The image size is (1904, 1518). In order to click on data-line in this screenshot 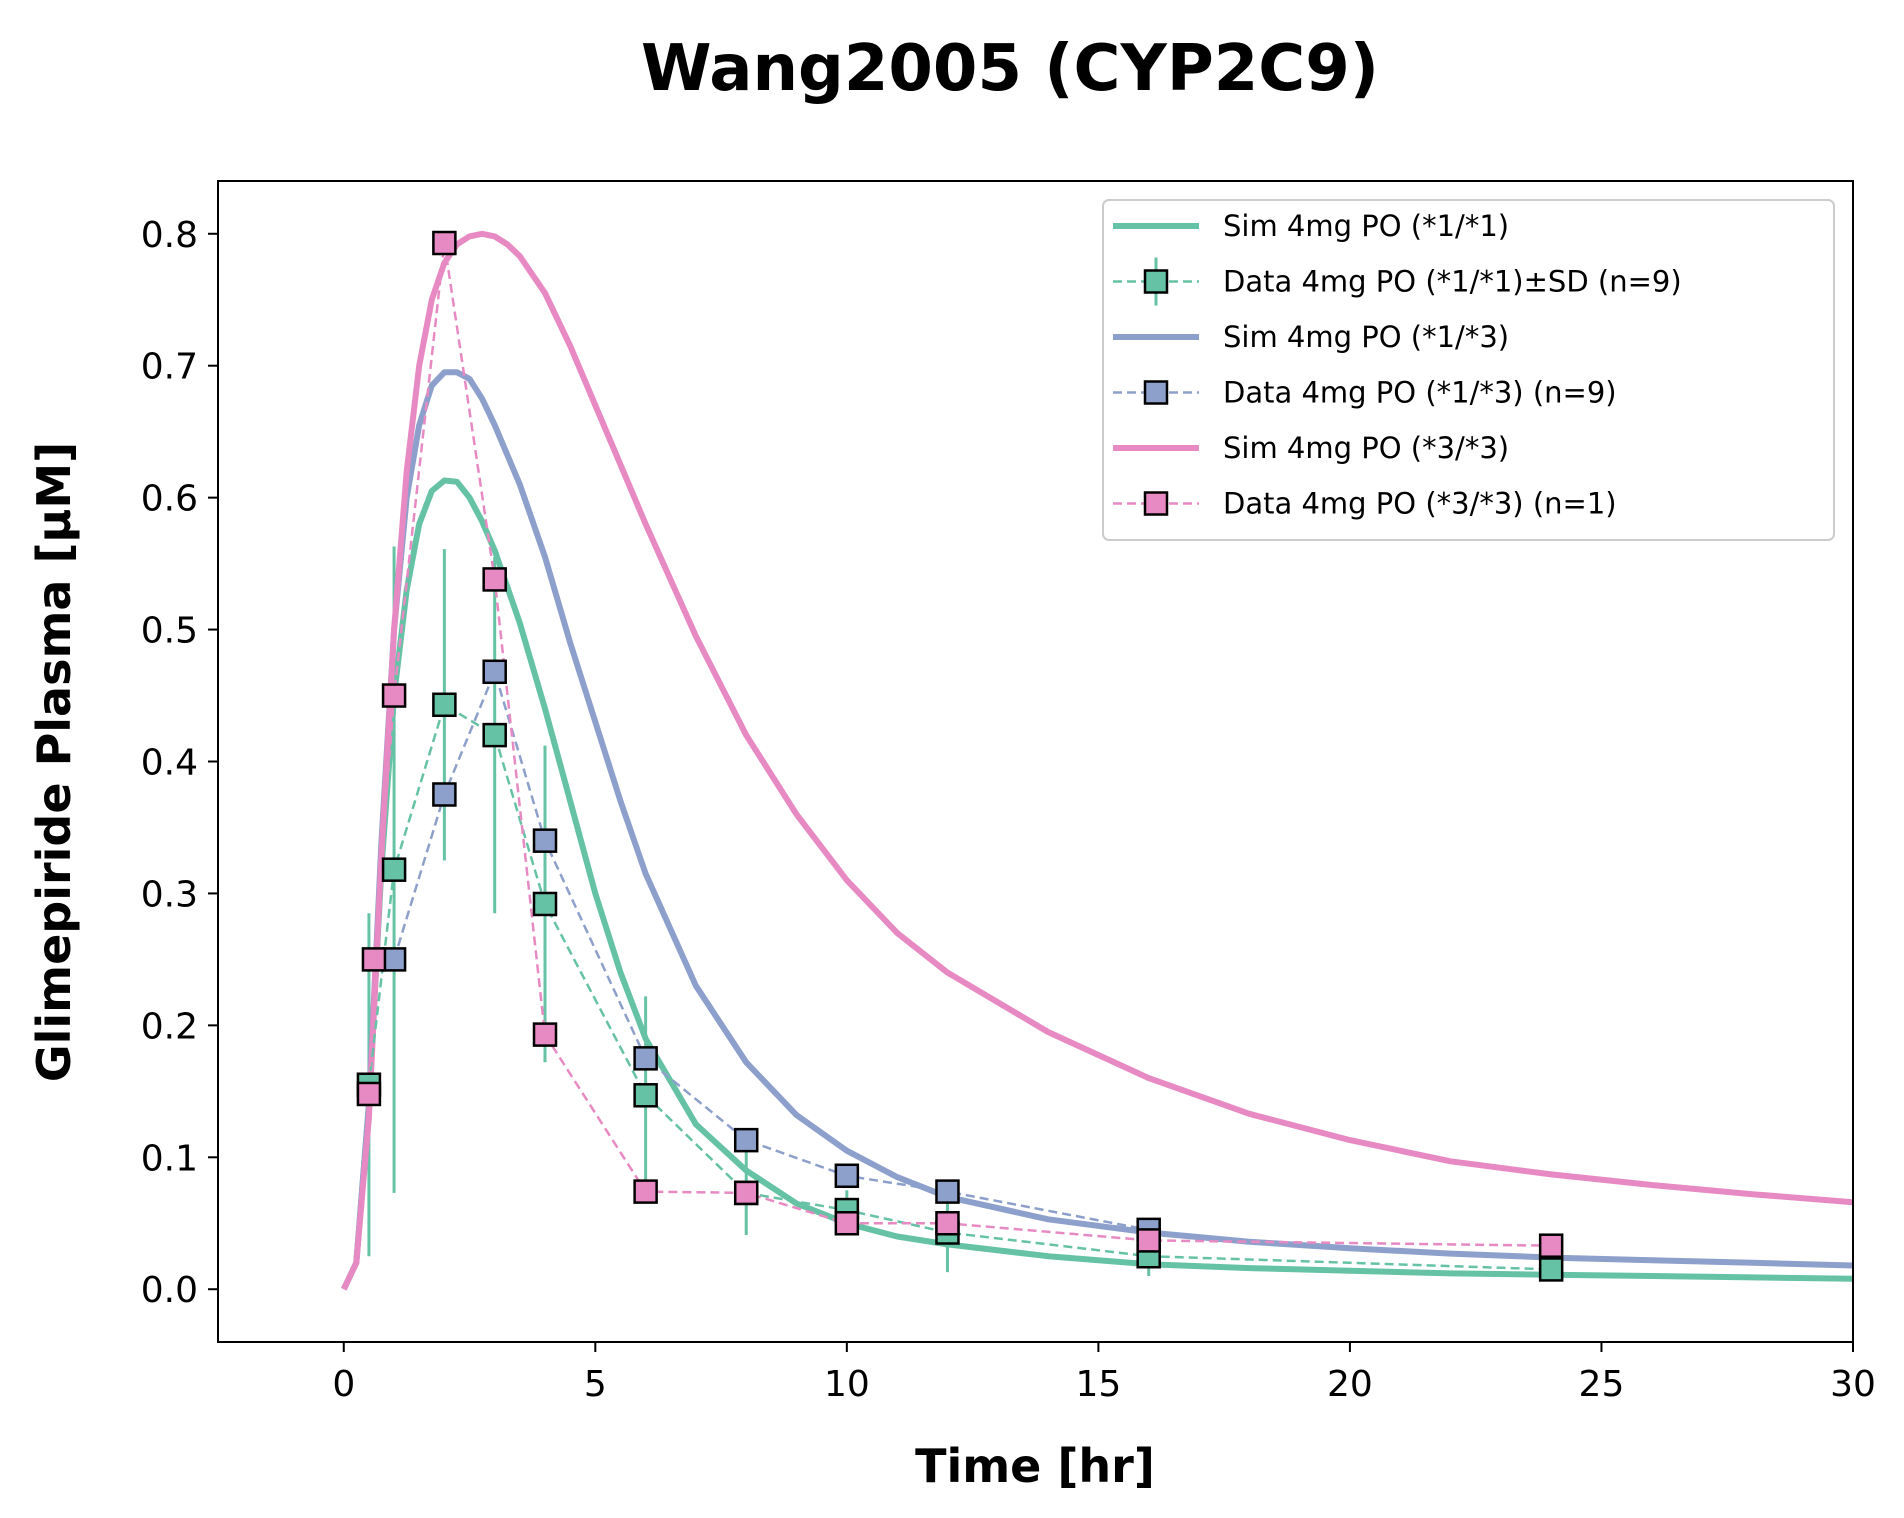, I will do `click(770, 950)`.